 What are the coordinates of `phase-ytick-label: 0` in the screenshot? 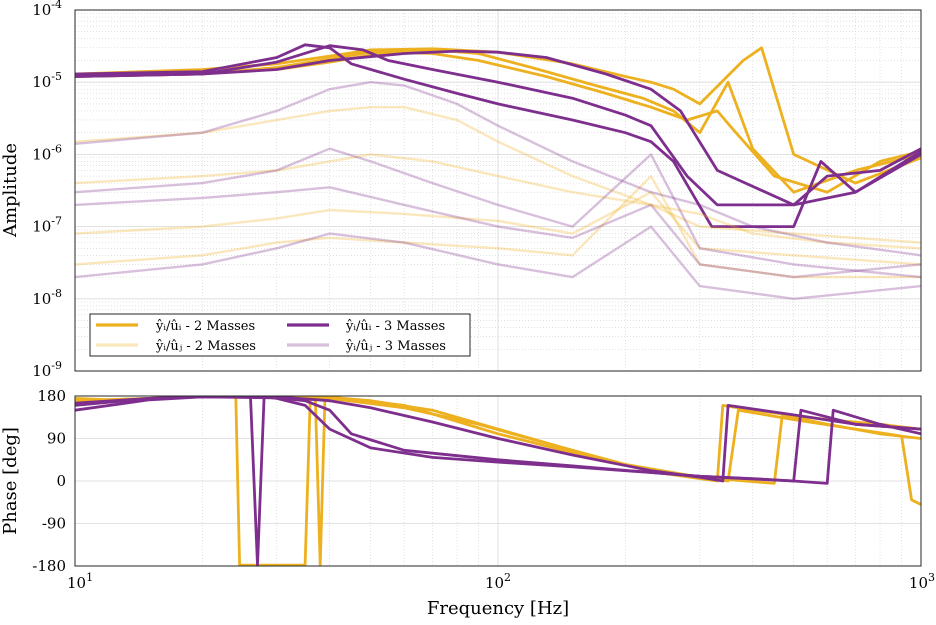 It's located at (61, 481).